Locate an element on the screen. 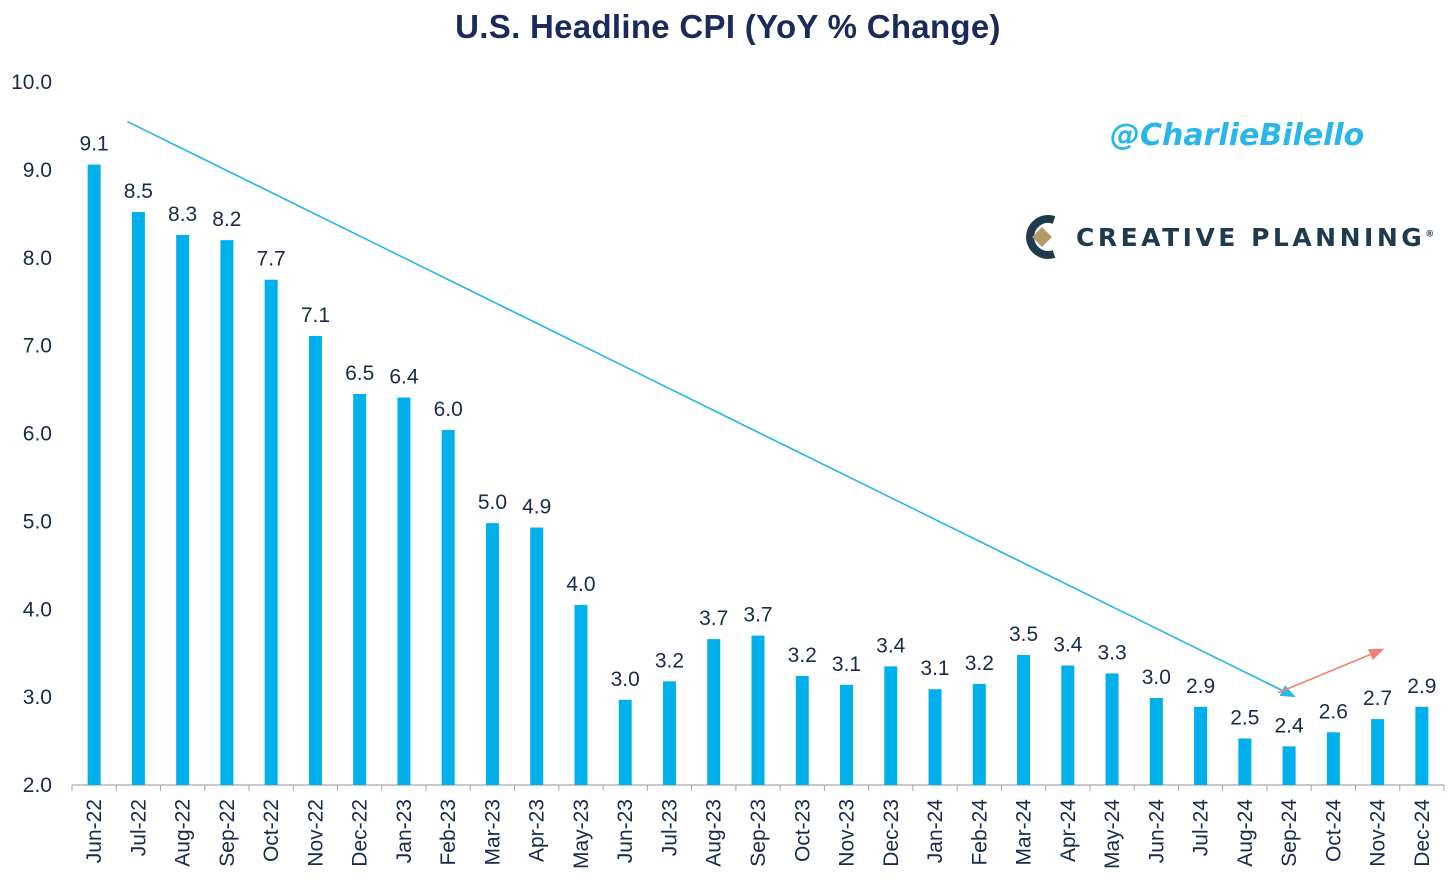 This screenshot has width=1456, height=880. x-tick-label: Apr-23 is located at coordinates (537, 830).